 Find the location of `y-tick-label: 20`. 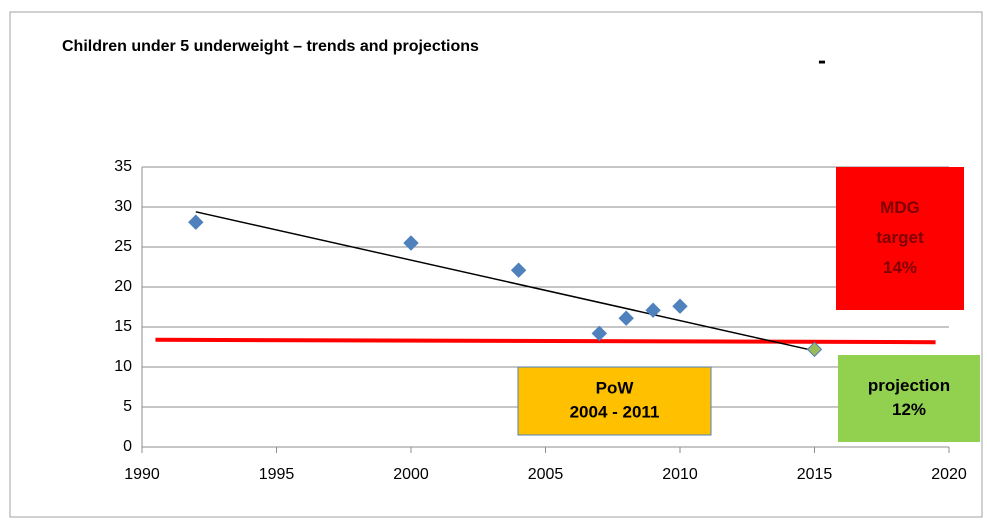

y-tick-label: 20 is located at coordinates (123, 286).